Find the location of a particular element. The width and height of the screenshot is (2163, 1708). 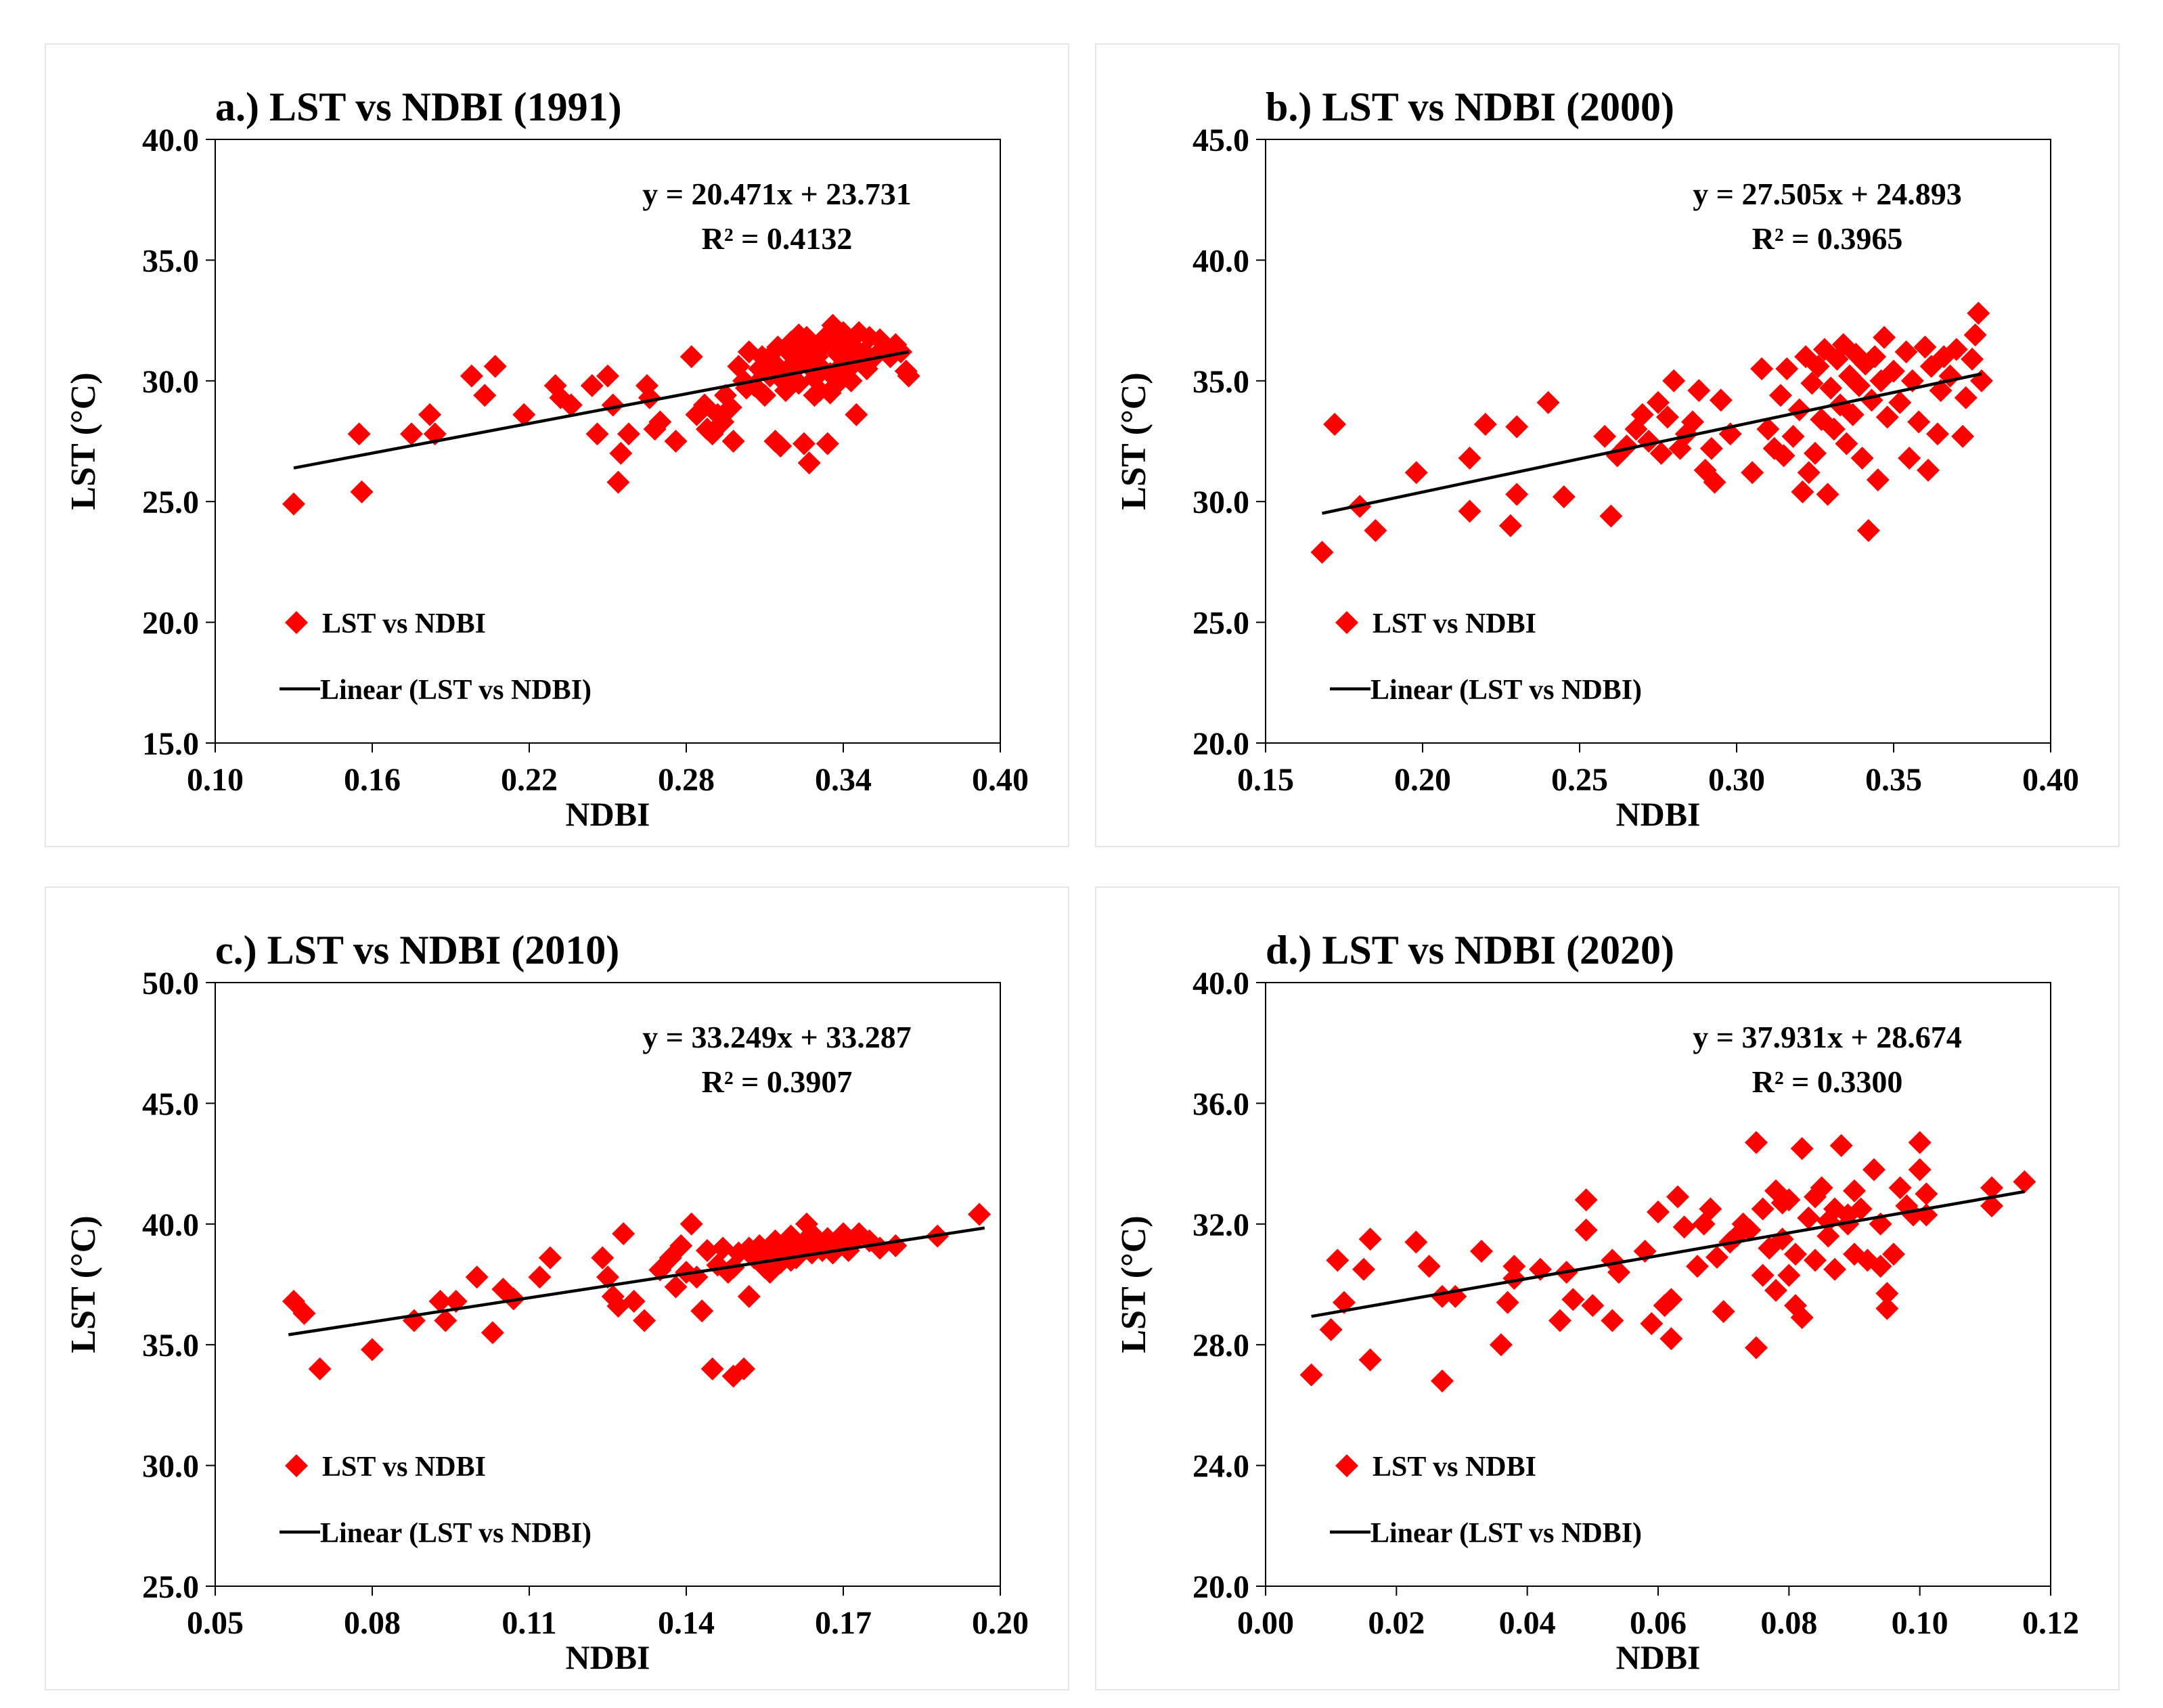

y-tick-label: 40.0 is located at coordinates (1220, 261).